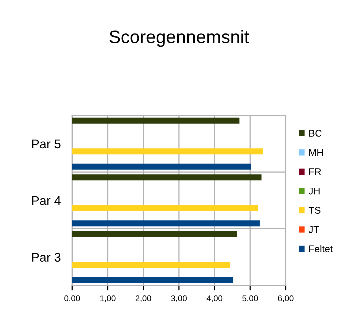 This screenshot has height=321, width=362. Describe the element at coordinates (46, 144) in the screenshot. I see `y-tick-label: Par 5` at that location.